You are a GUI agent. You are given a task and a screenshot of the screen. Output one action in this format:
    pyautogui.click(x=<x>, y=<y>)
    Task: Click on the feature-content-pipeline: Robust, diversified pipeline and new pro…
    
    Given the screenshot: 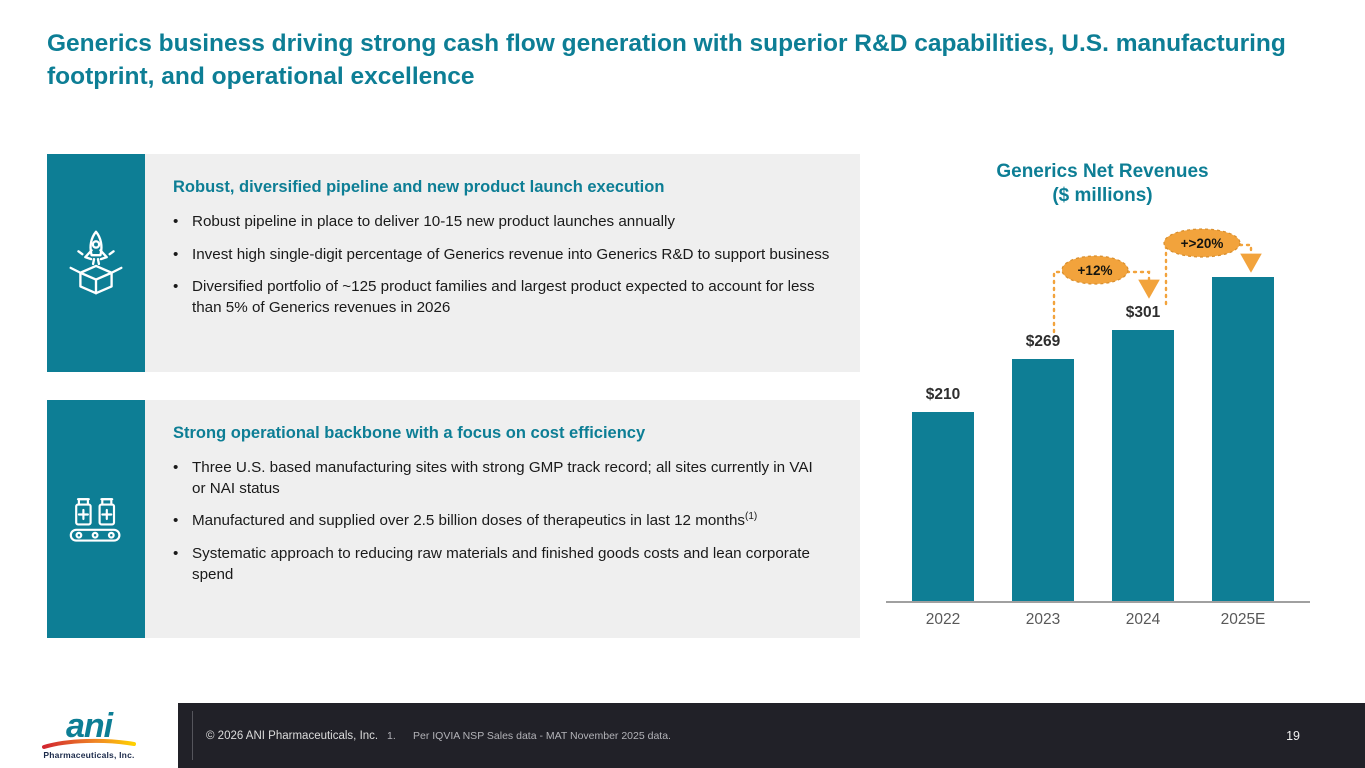 What is the action you would take?
    pyautogui.click(x=502, y=263)
    